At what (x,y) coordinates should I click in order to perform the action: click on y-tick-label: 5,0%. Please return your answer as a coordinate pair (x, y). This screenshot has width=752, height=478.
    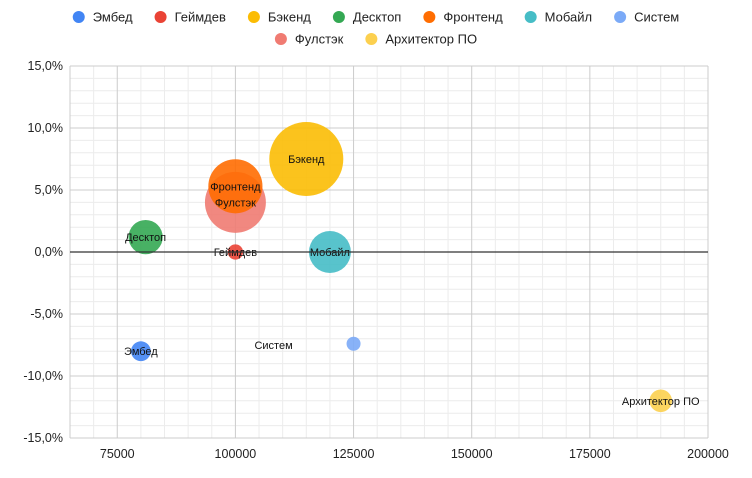
    Looking at the image, I should click on (49, 190).